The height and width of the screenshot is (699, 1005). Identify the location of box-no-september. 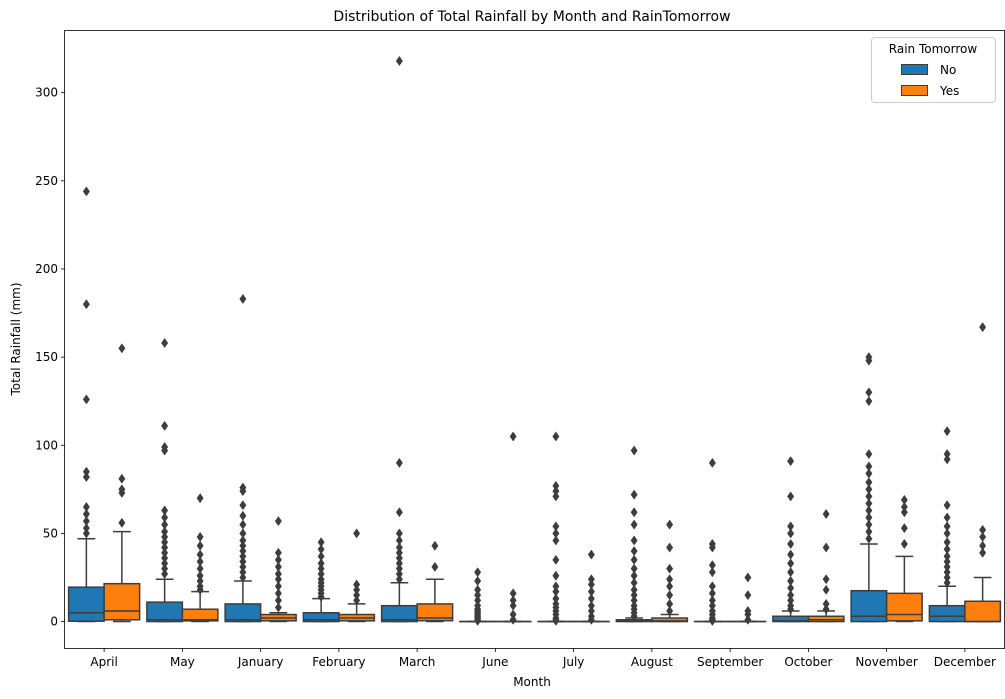
(712, 541).